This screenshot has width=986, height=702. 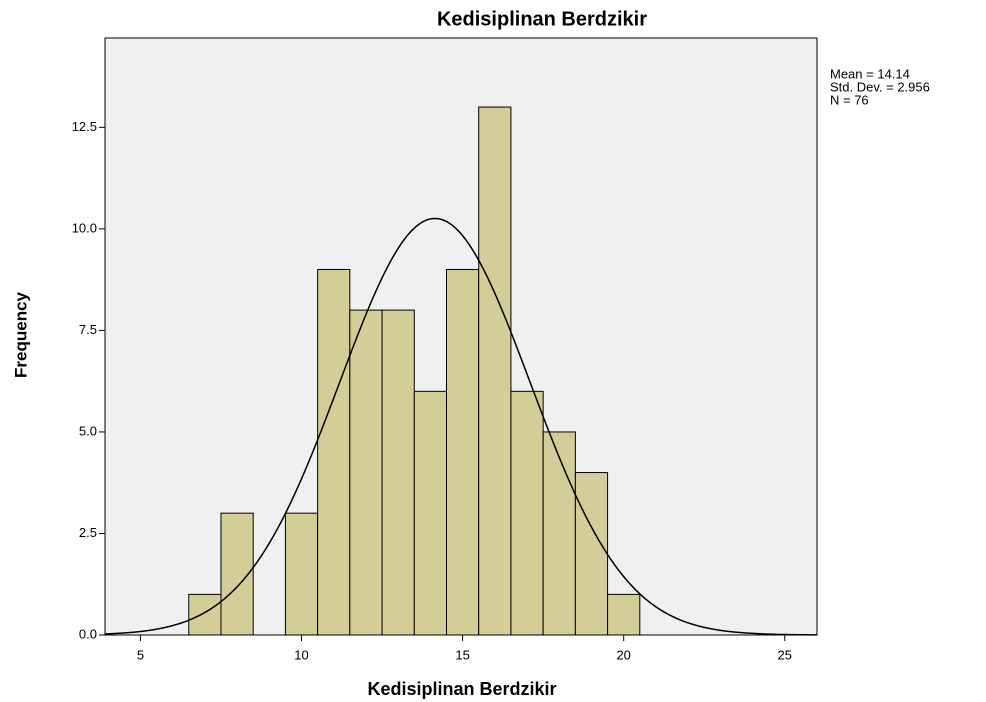 I want to click on y-tick-label: 2.5, so click(x=88, y=532).